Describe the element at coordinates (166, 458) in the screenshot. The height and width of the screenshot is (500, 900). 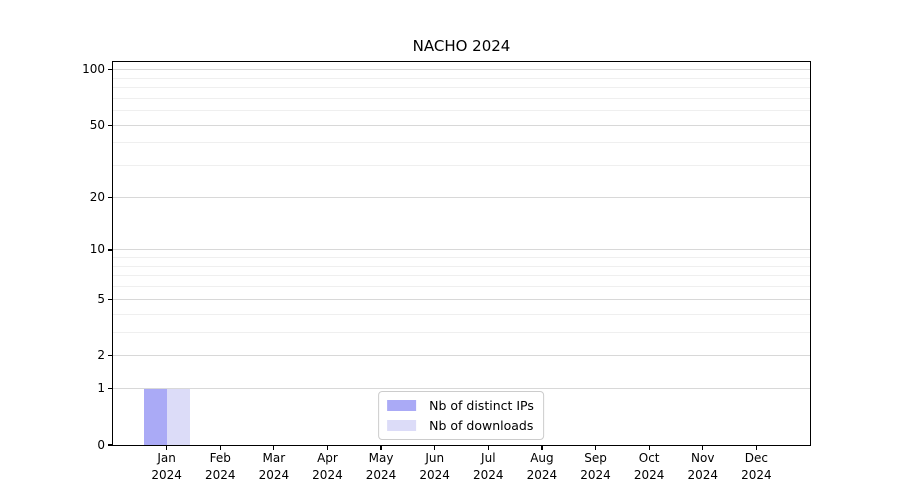
I see `x-tick-month: Jan` at that location.